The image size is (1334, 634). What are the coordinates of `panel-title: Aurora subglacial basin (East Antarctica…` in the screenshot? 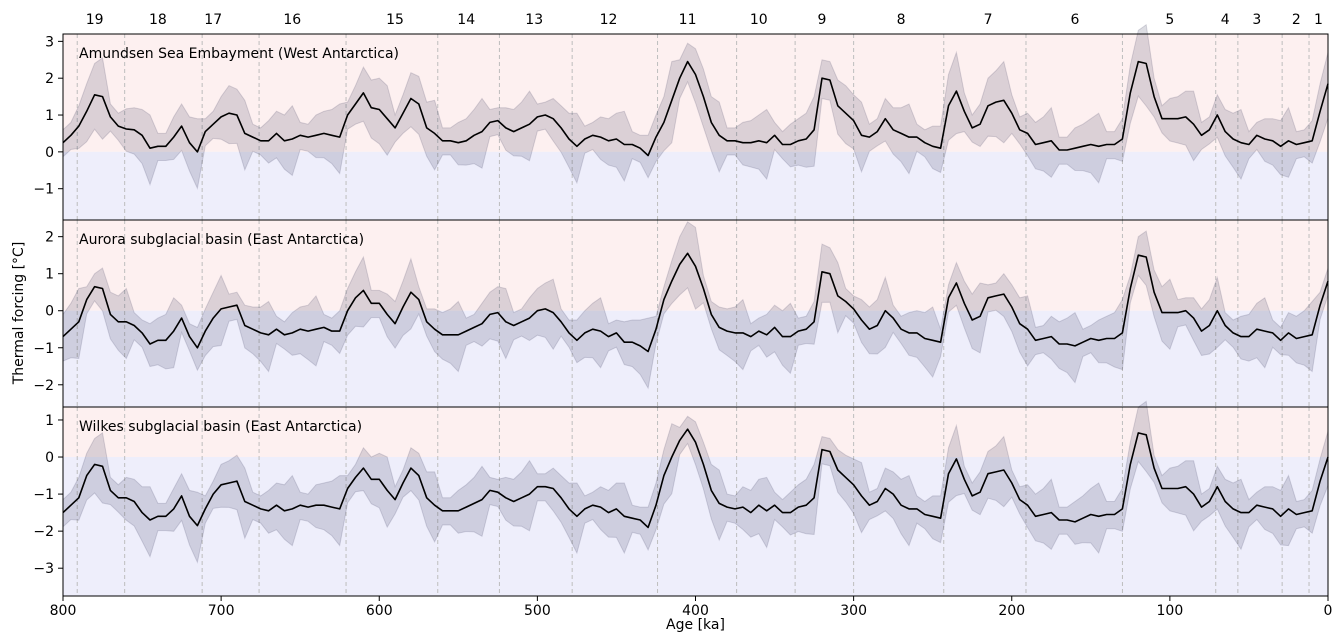 It's located at (221, 240).